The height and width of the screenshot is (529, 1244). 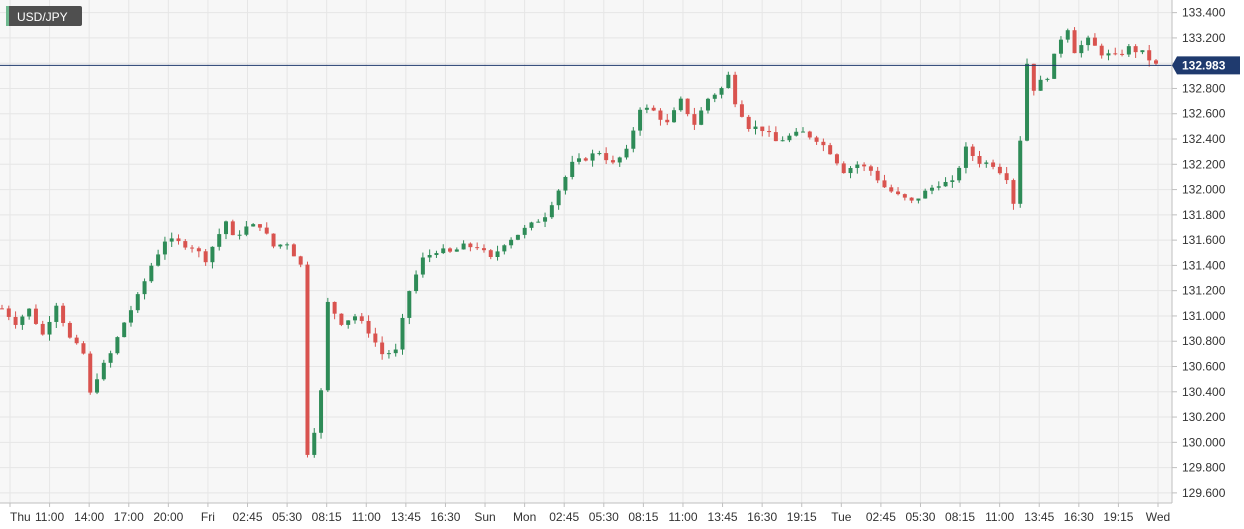 I want to click on y-tick-label: 131.200, so click(x=1204, y=291).